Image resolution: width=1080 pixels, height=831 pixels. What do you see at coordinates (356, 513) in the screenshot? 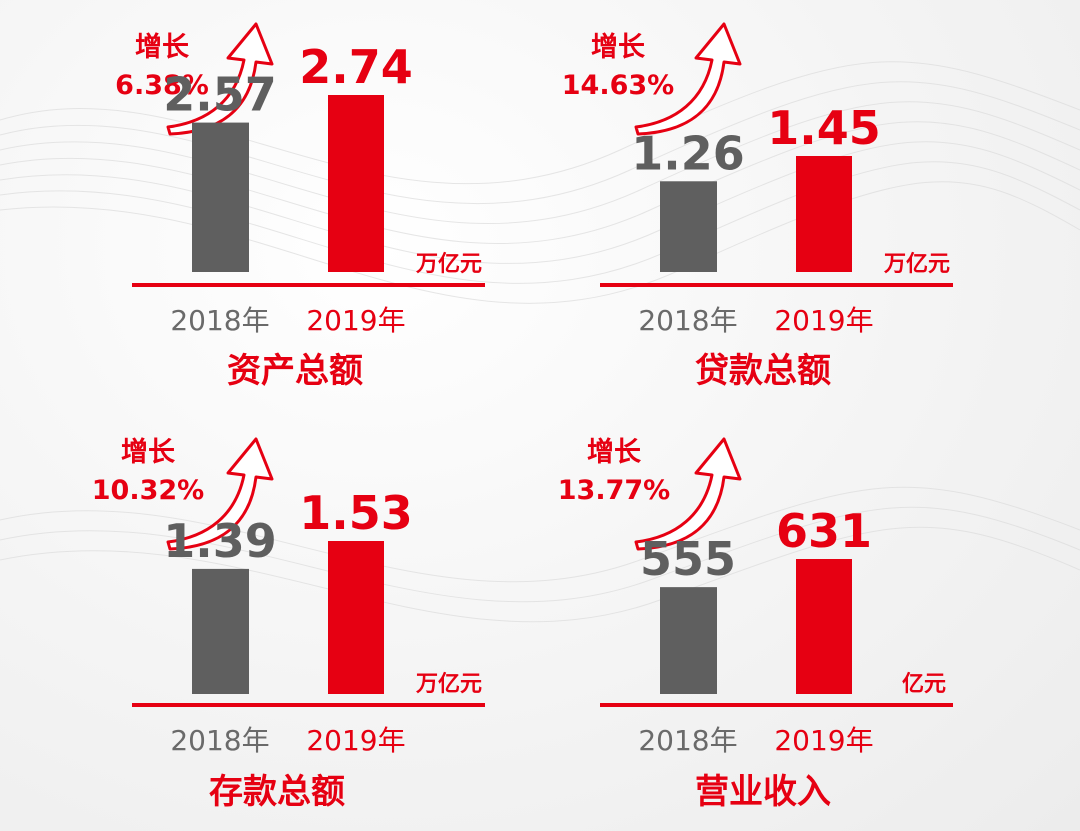
I see `value-label-2019: 1.53` at bounding box center [356, 513].